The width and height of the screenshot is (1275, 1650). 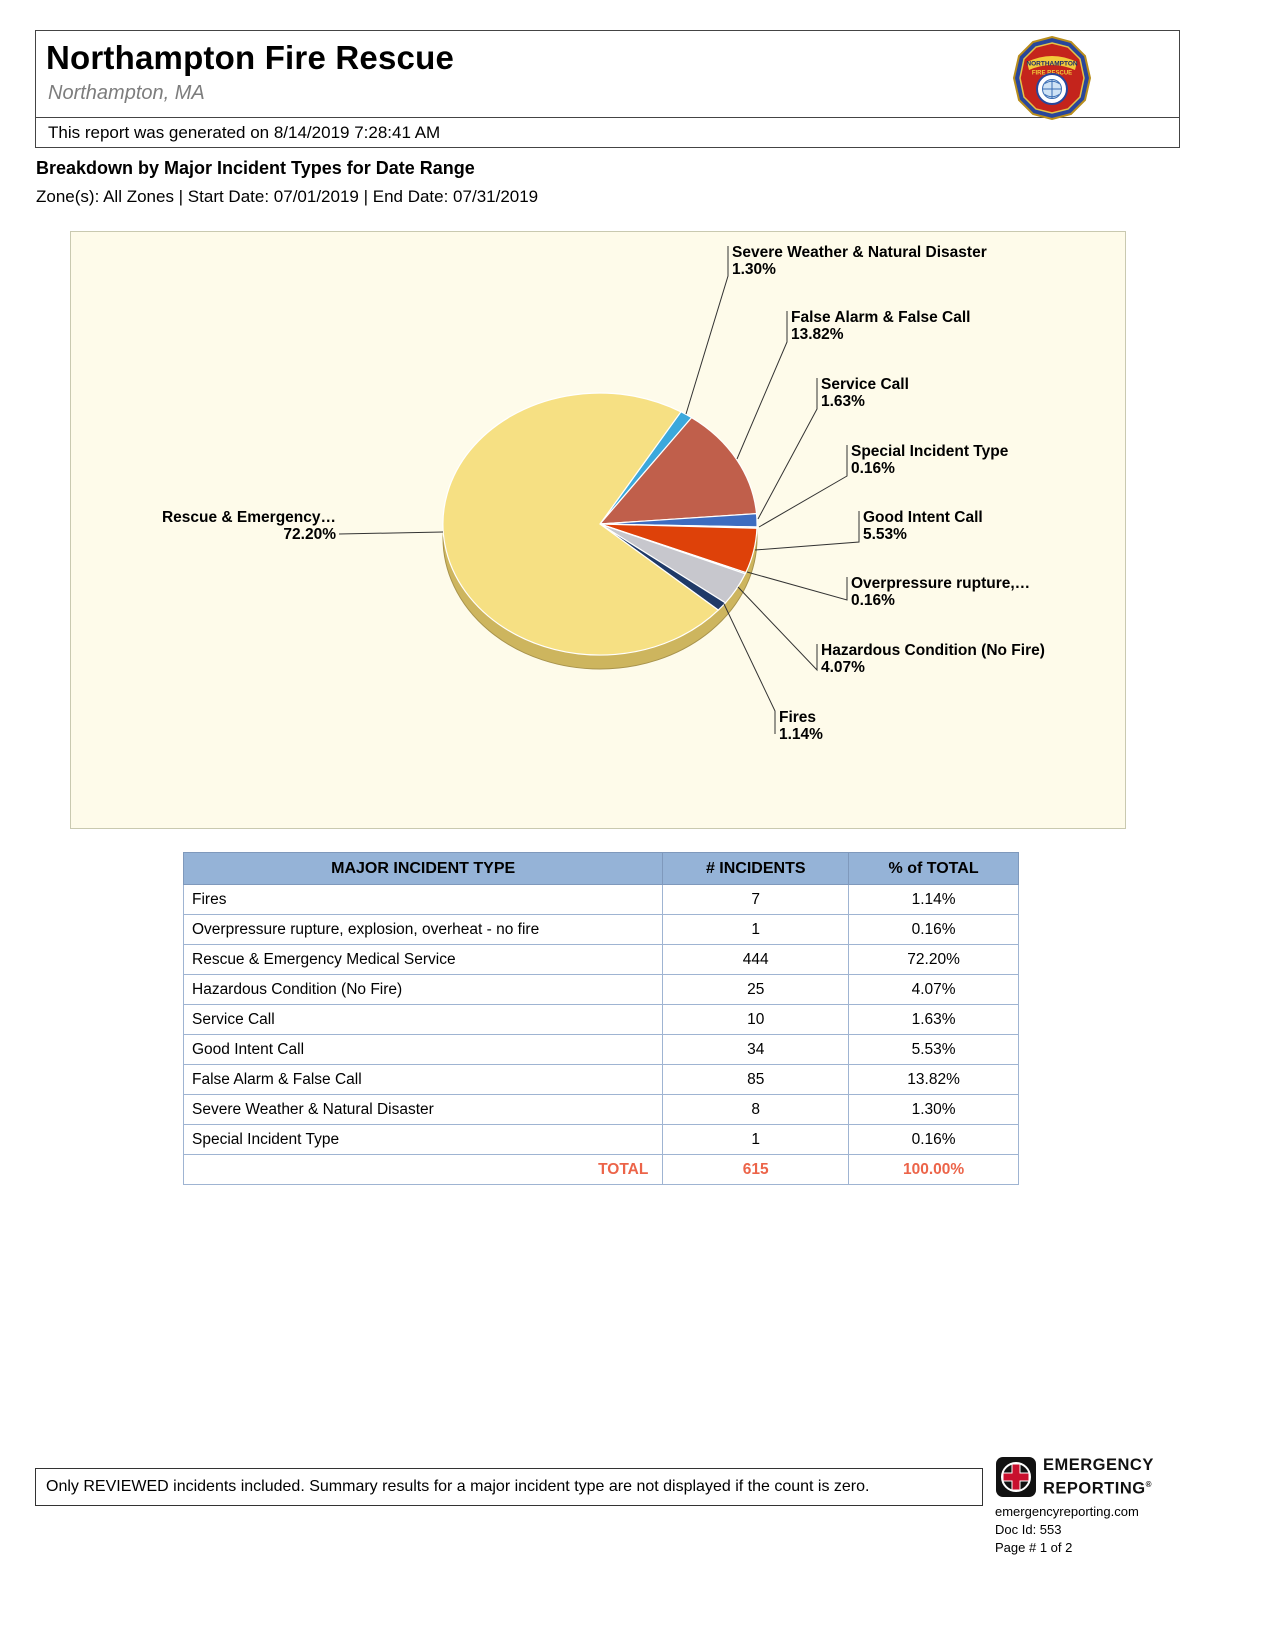 I want to click on table-row: Good Intent Call 34 5.53%, so click(x=600, y=1049).